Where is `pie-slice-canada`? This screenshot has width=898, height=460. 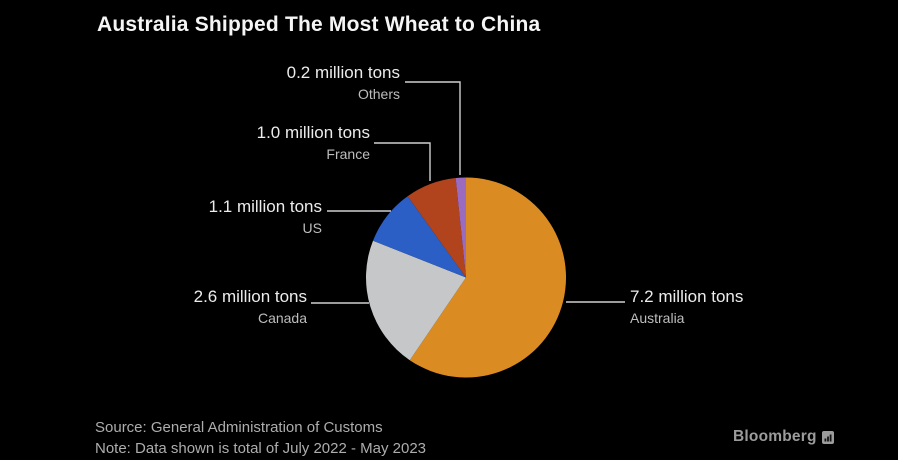
pie-slice-canada is located at coordinates (415, 300).